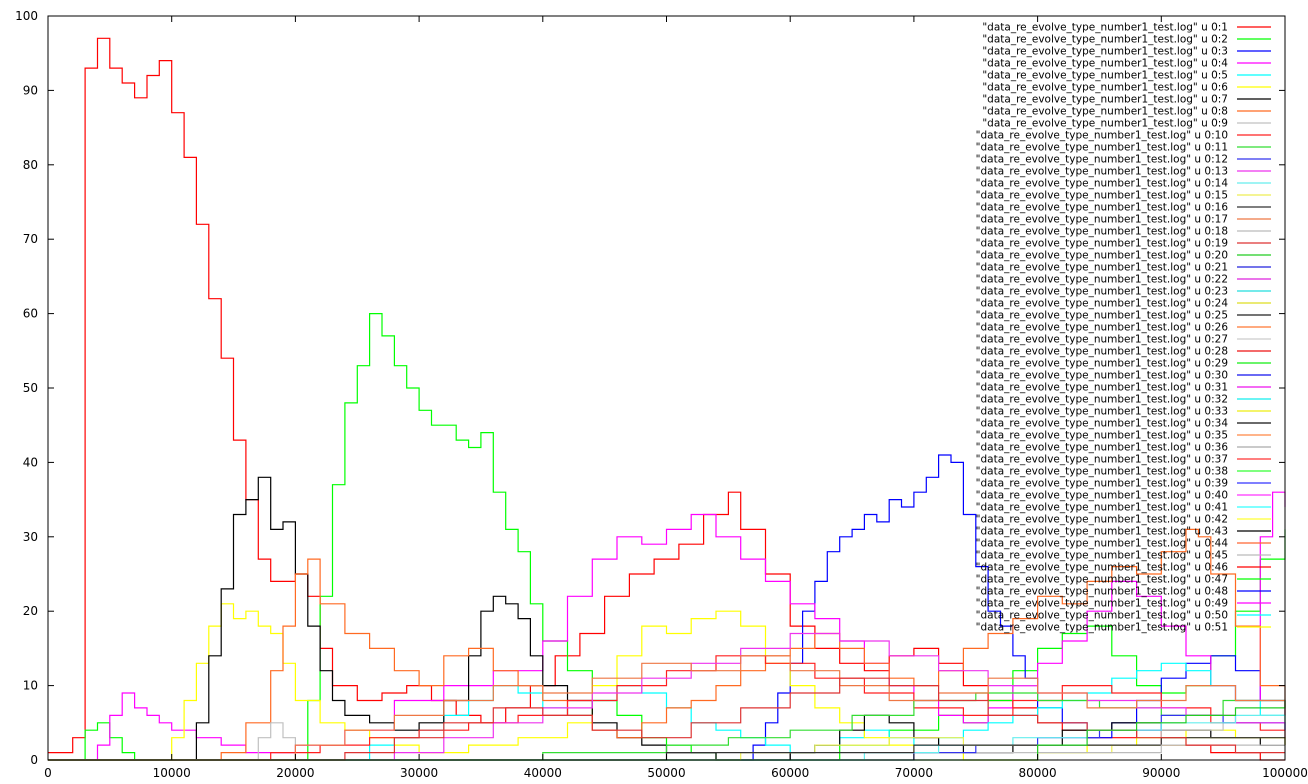  What do you see at coordinates (419, 773) in the screenshot?
I see `x-tick-label: 30000` at bounding box center [419, 773].